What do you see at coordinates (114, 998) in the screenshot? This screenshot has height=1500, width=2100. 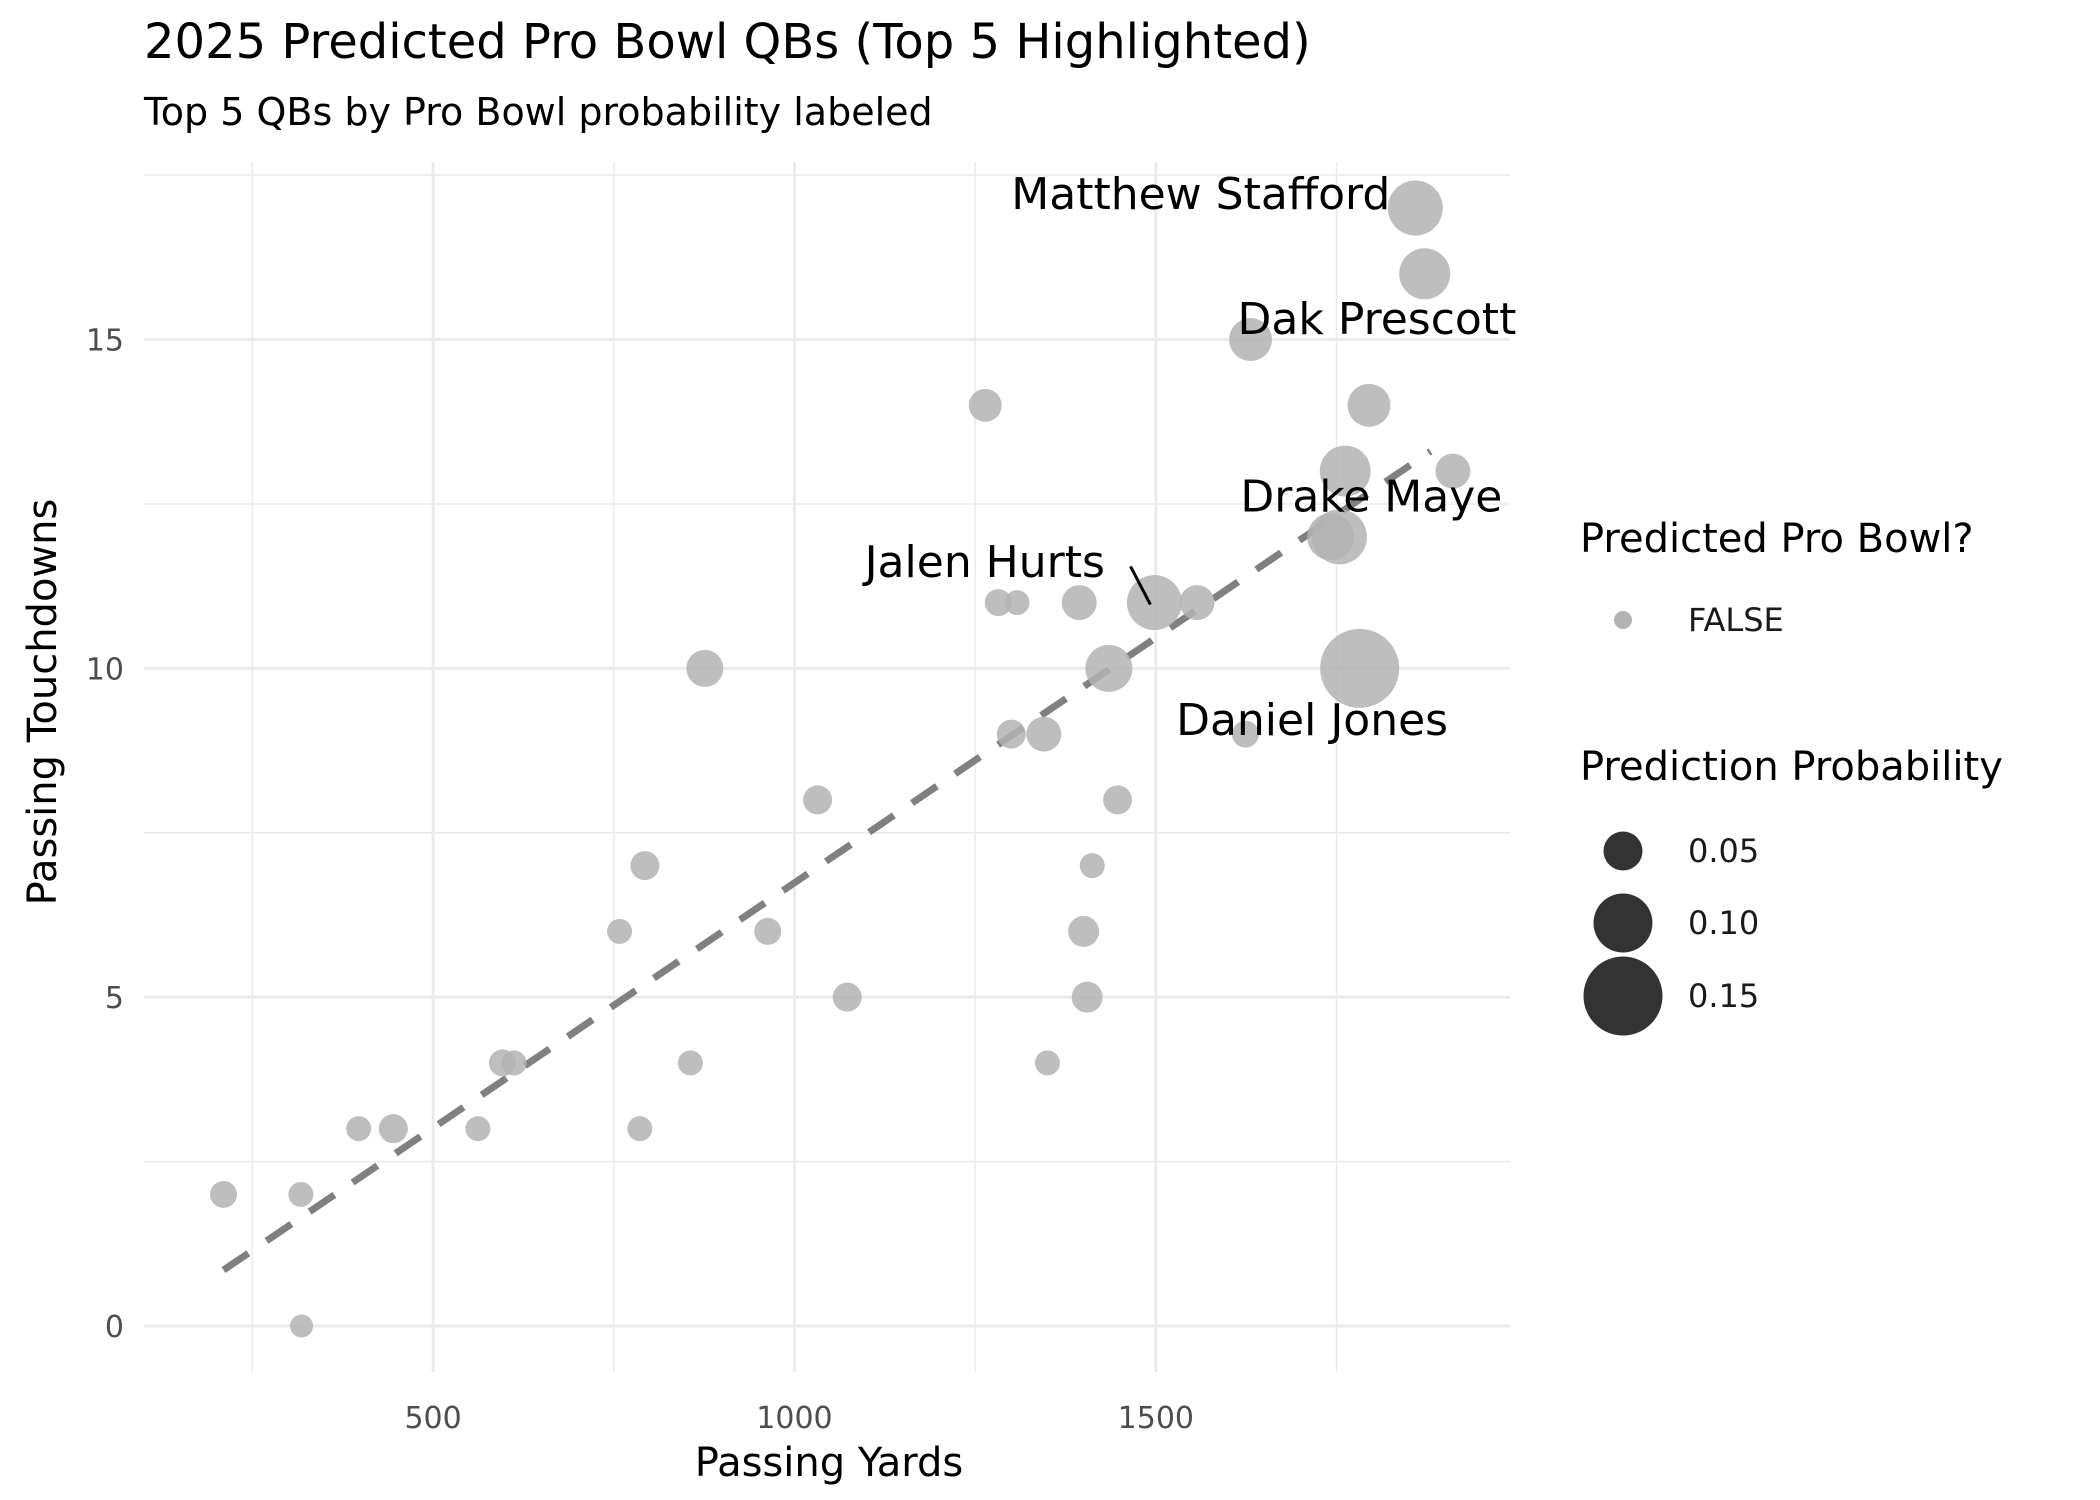 I see `y-tick-label: 5` at bounding box center [114, 998].